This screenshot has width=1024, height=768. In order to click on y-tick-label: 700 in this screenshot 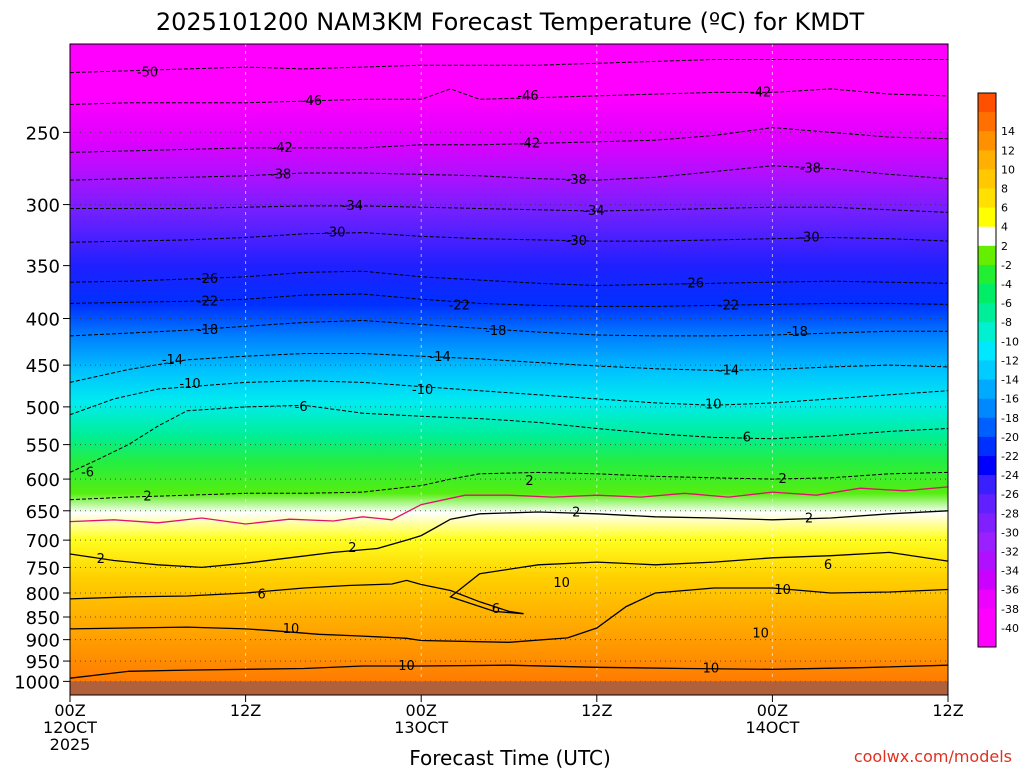, I will do `click(43, 541)`.